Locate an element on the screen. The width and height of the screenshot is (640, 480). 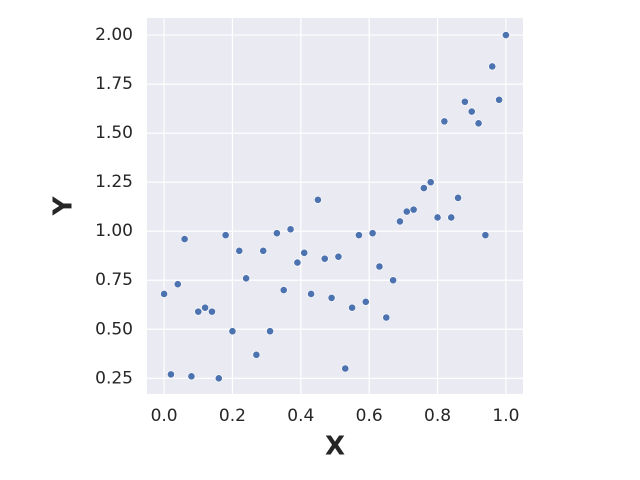
y-tick-label: 1.75 is located at coordinates (114, 84).